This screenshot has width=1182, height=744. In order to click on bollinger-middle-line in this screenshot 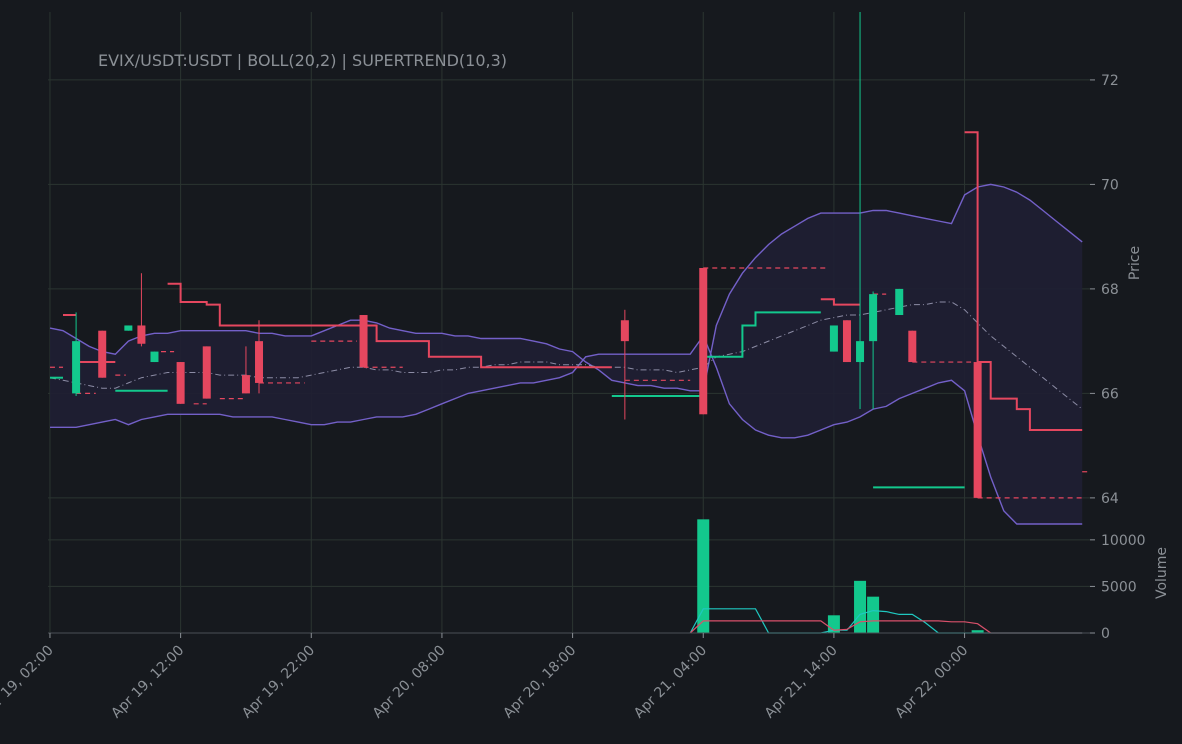, I will do `click(566, 355)`.